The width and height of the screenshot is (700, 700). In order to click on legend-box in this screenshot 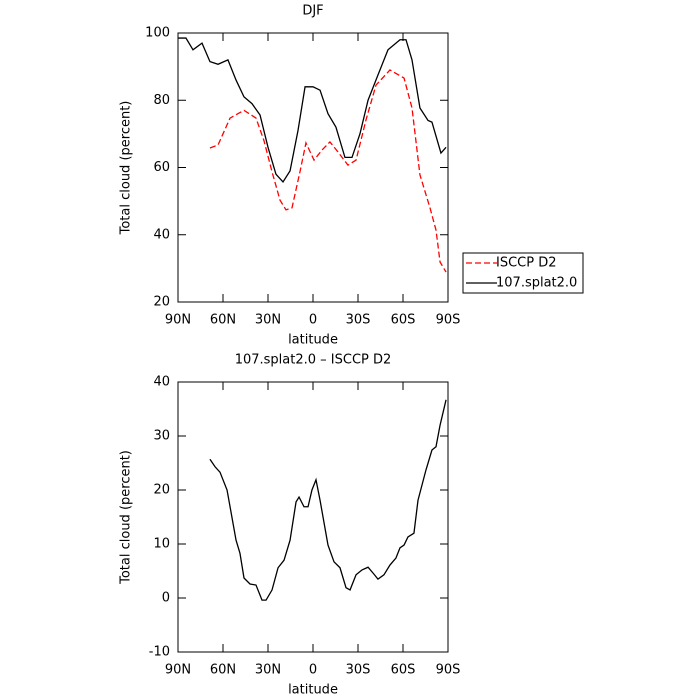, I will do `click(523, 273)`.